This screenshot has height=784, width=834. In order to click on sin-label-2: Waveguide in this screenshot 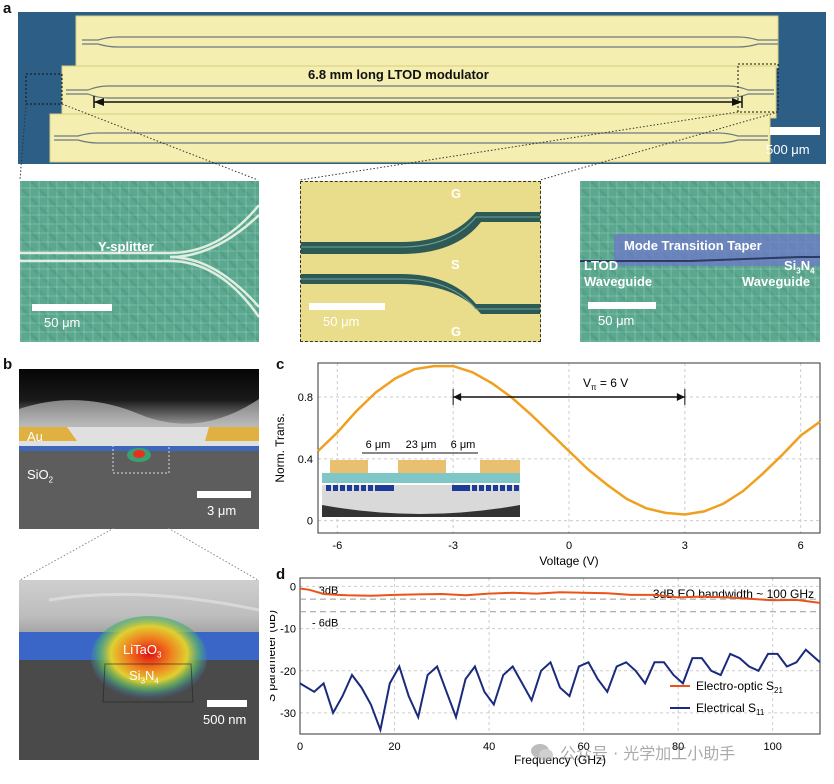, I will do `click(776, 281)`.